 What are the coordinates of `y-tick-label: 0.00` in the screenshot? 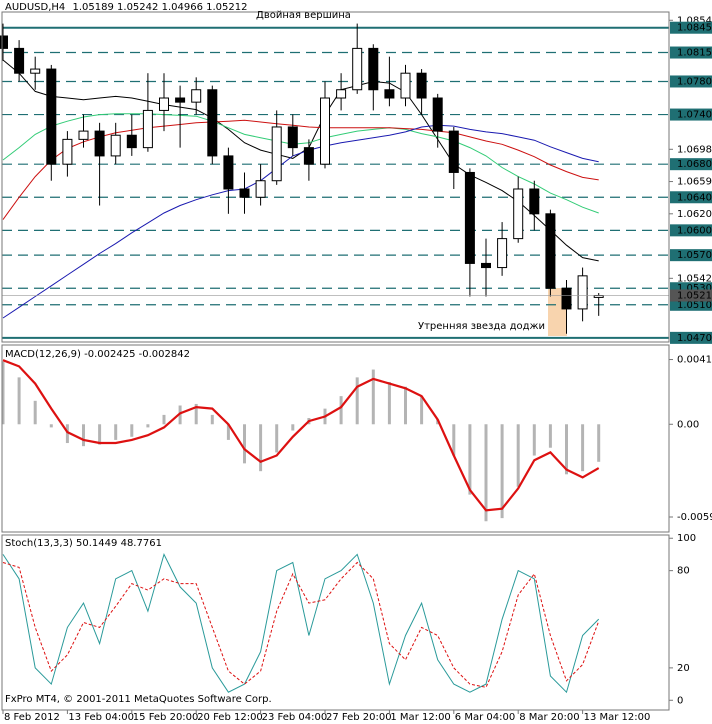 It's located at (688, 424).